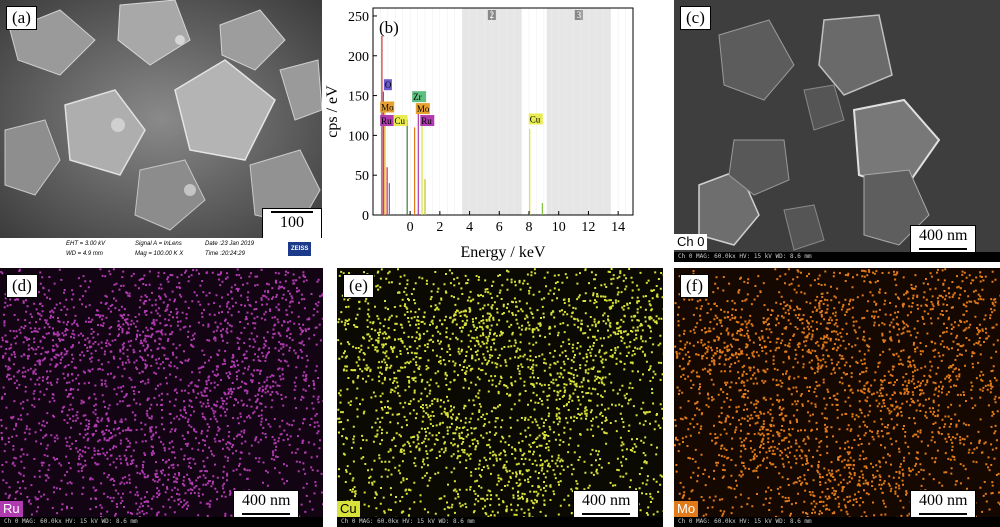 This screenshot has height=527, width=1000. I want to click on y-tick-label: 50, so click(362, 176).